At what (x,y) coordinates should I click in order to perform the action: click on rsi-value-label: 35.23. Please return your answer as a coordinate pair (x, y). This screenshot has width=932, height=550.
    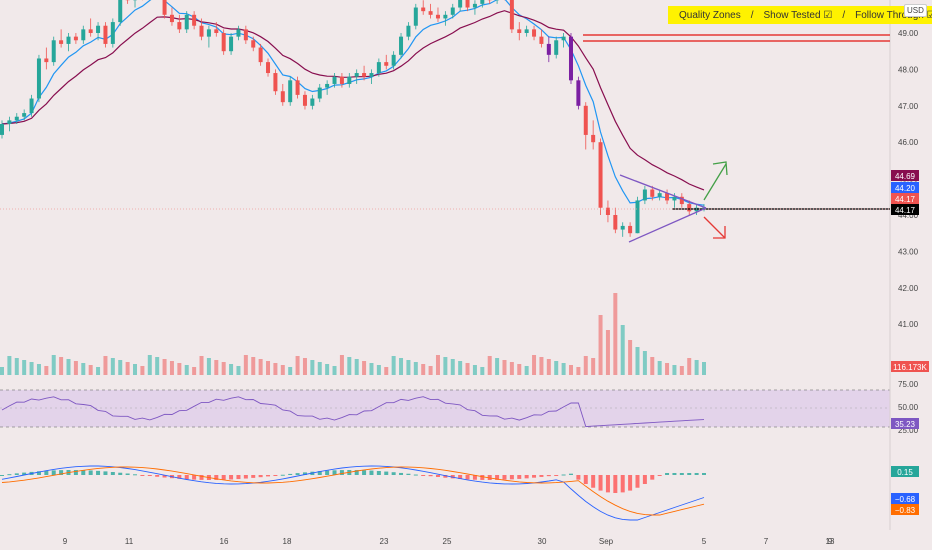
    Looking at the image, I should click on (905, 424).